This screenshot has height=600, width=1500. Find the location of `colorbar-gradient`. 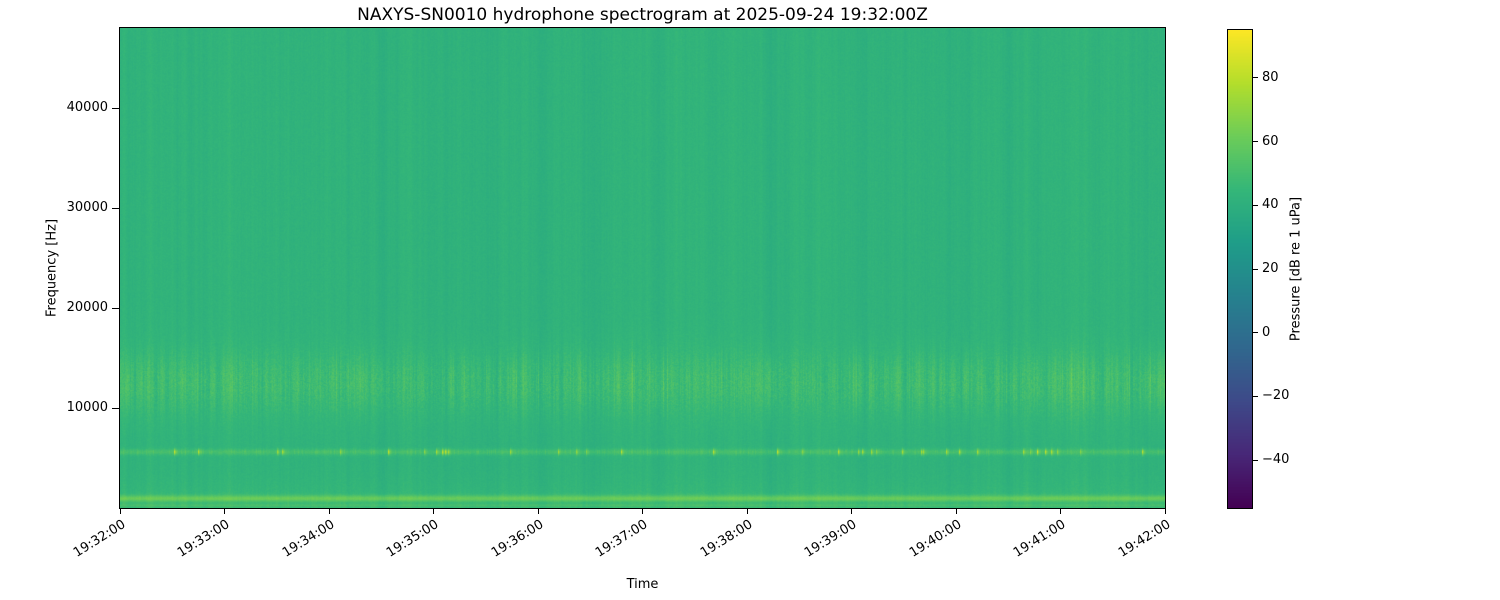

colorbar-gradient is located at coordinates (1240, 269).